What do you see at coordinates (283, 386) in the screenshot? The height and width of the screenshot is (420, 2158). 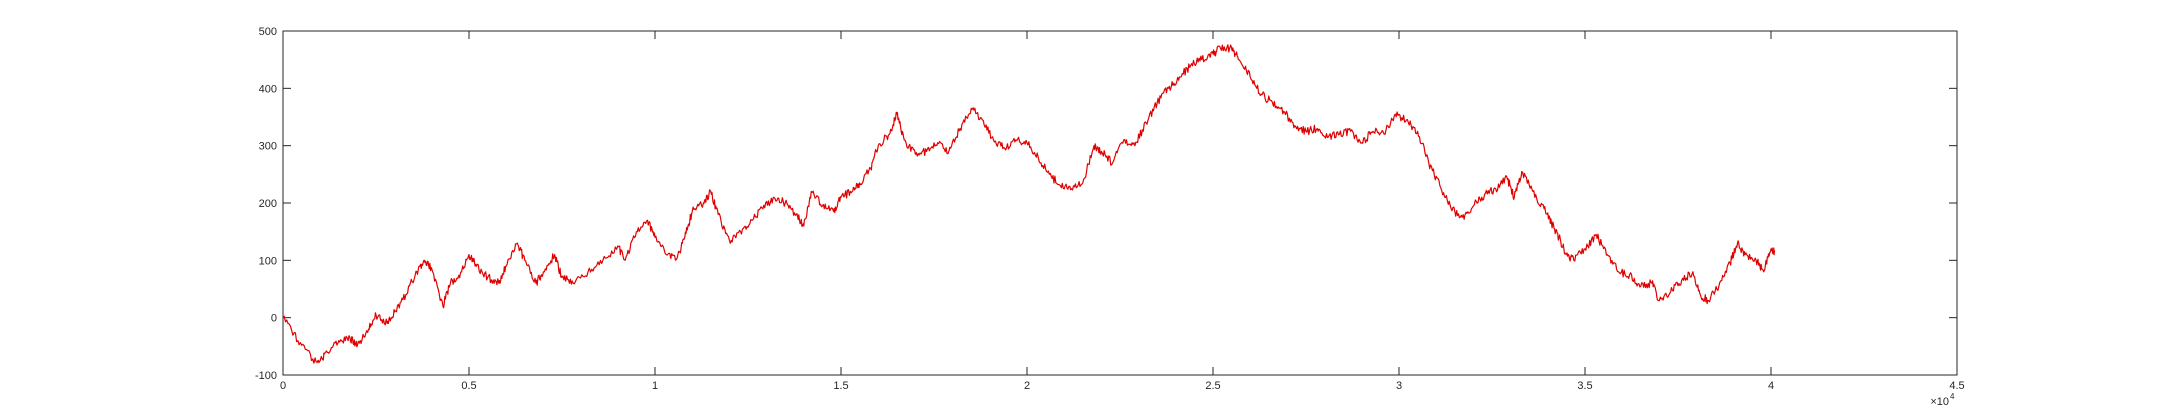 I see `x-tick-label: 0` at bounding box center [283, 386].